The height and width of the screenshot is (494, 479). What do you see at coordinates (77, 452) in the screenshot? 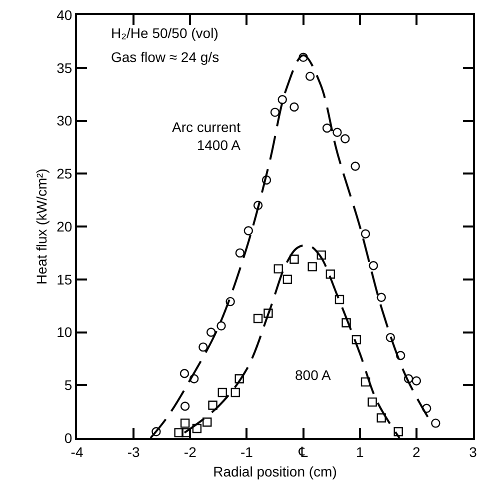
I see `x-tick-label: -4` at bounding box center [77, 452].